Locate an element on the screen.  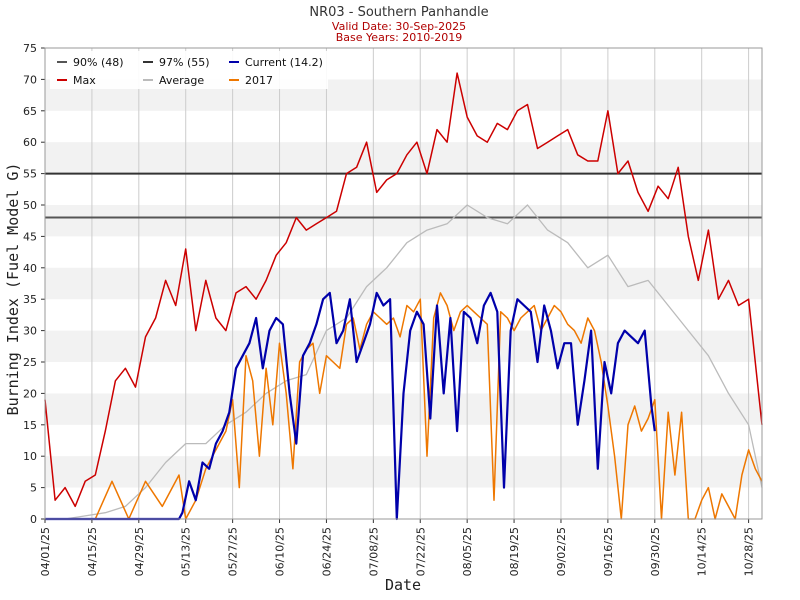
y-tick-label: 20 is located at coordinates (30, 393).